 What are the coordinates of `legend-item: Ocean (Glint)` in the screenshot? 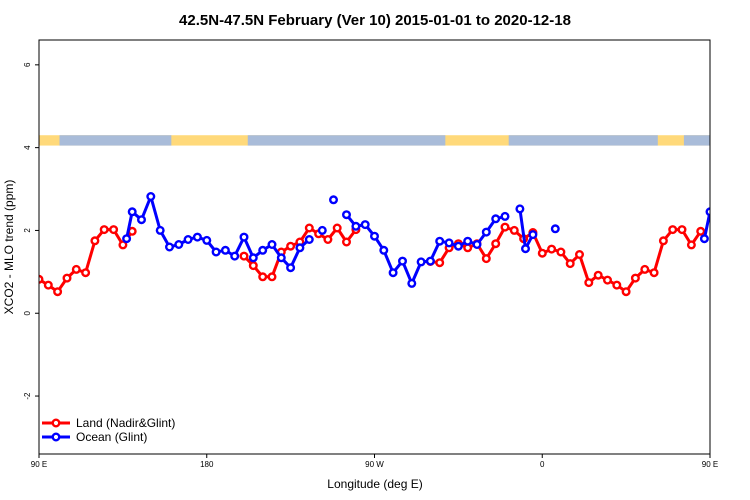 It's located at (94, 437).